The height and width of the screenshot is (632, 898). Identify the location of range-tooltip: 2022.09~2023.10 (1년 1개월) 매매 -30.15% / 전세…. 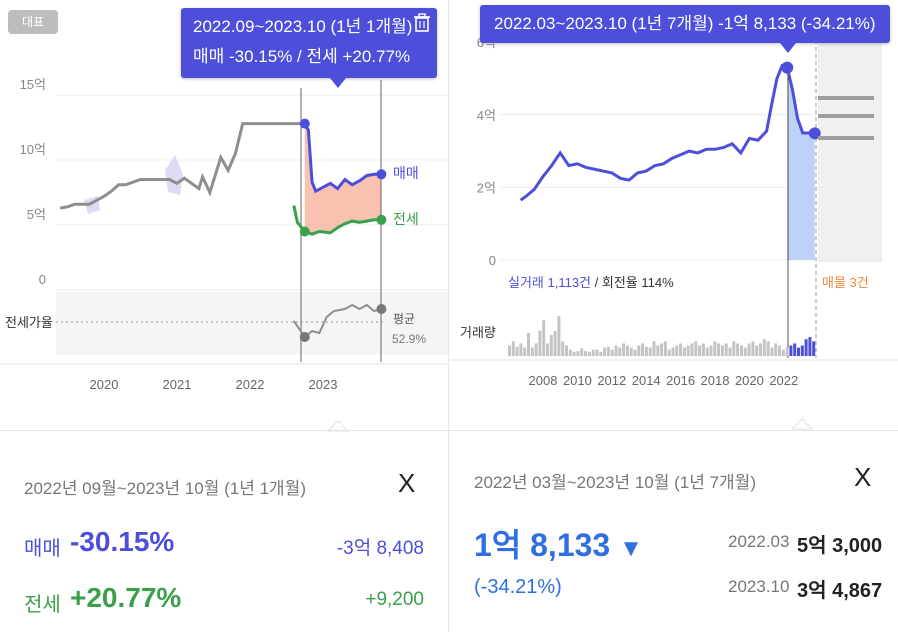
(309, 43).